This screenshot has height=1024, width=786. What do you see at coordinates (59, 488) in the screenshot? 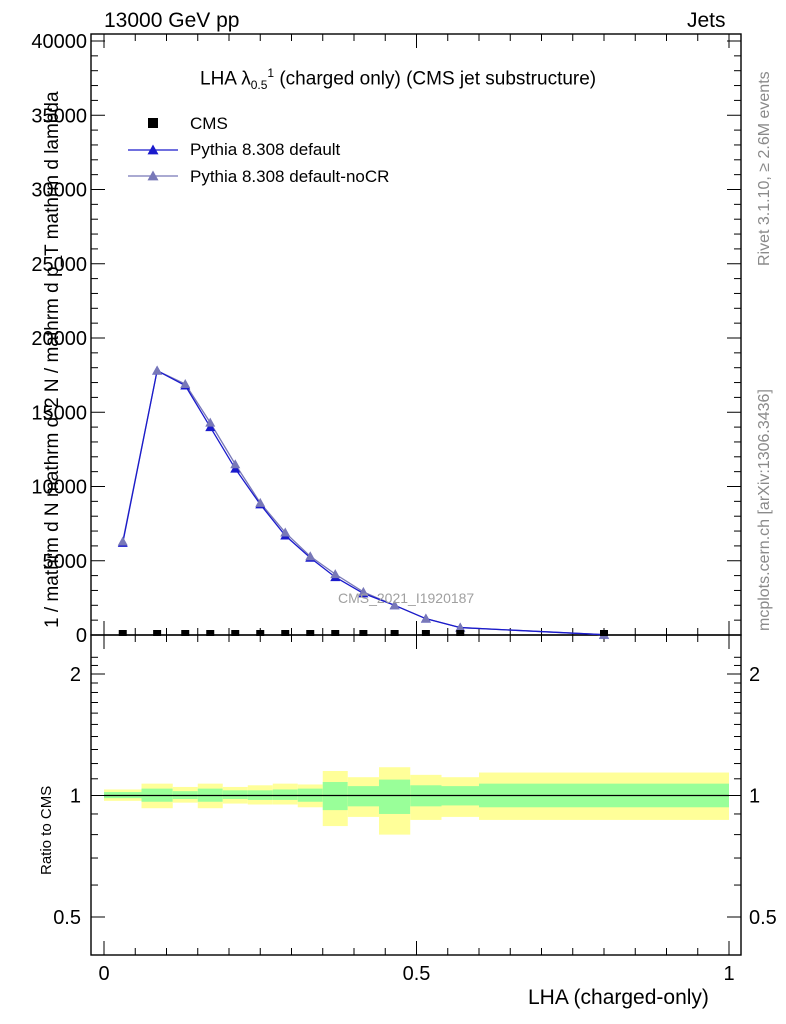
I see `y-tick-label: 10000` at bounding box center [59, 488].